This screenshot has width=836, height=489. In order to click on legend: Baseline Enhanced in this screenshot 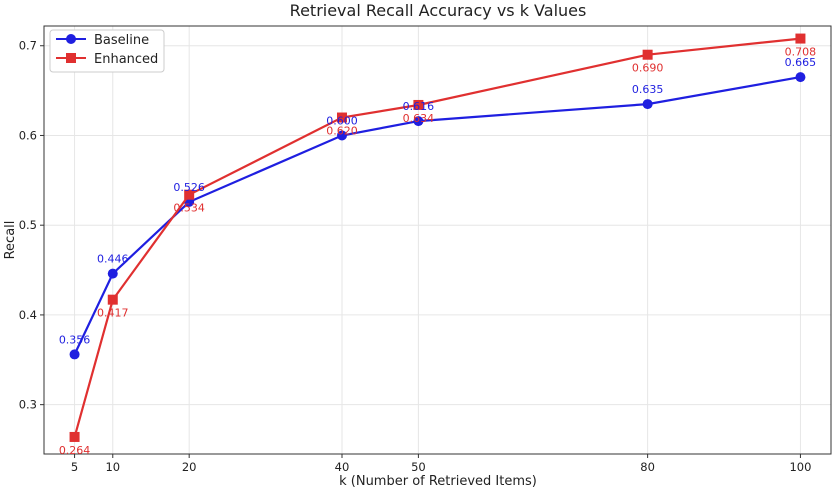, I will do `click(107, 51)`.